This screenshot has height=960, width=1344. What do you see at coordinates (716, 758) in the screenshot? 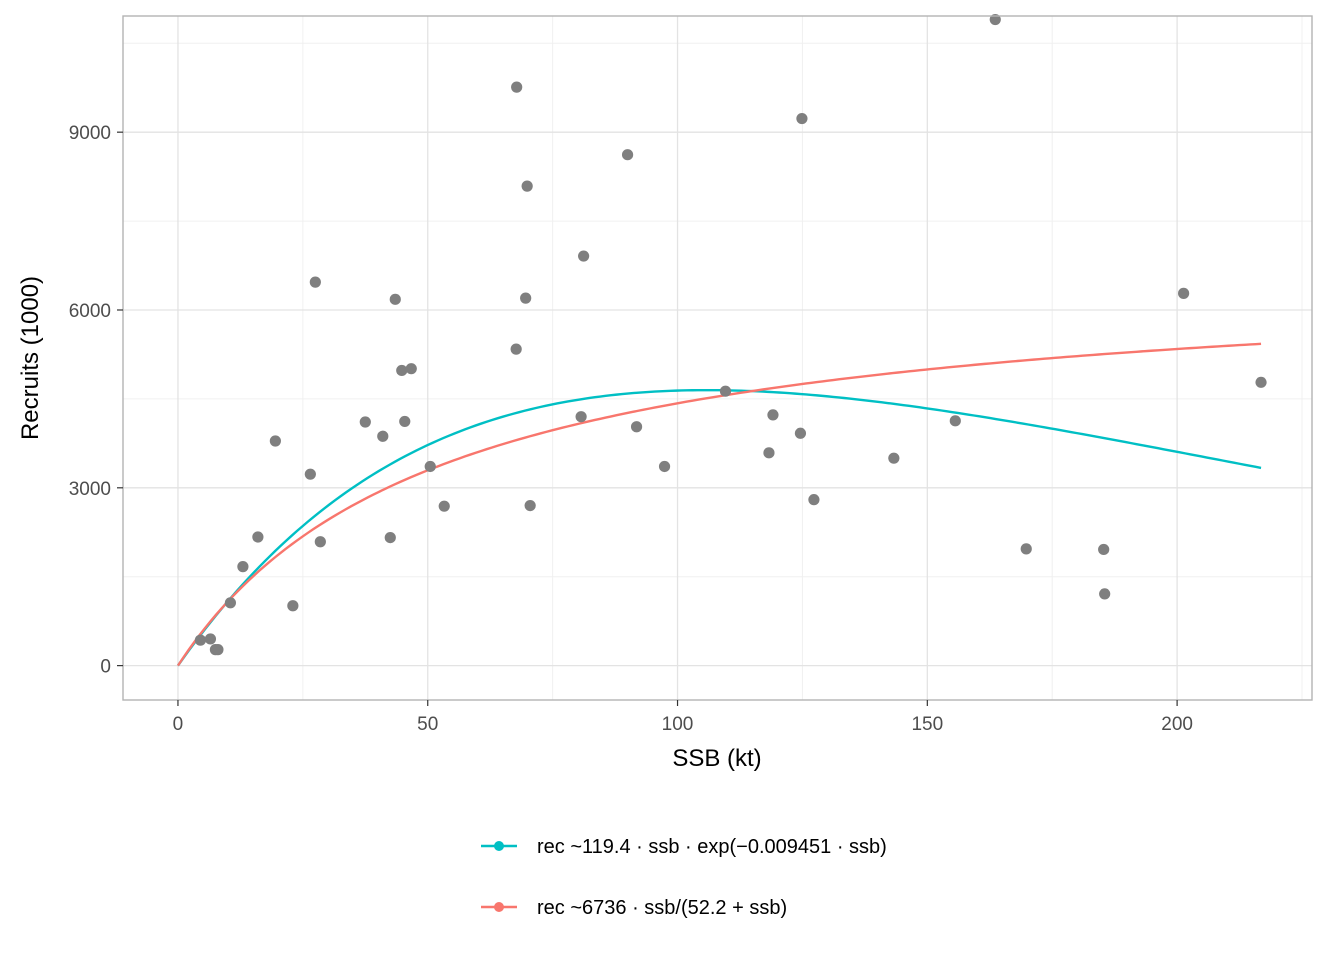
I see `x-axis-title: SSB (kt)` at bounding box center [716, 758].